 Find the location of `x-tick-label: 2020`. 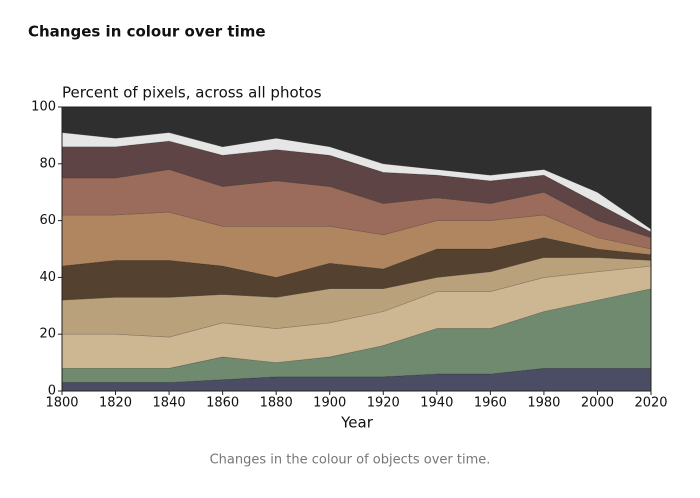

x-tick-label: 2020 is located at coordinates (650, 403).